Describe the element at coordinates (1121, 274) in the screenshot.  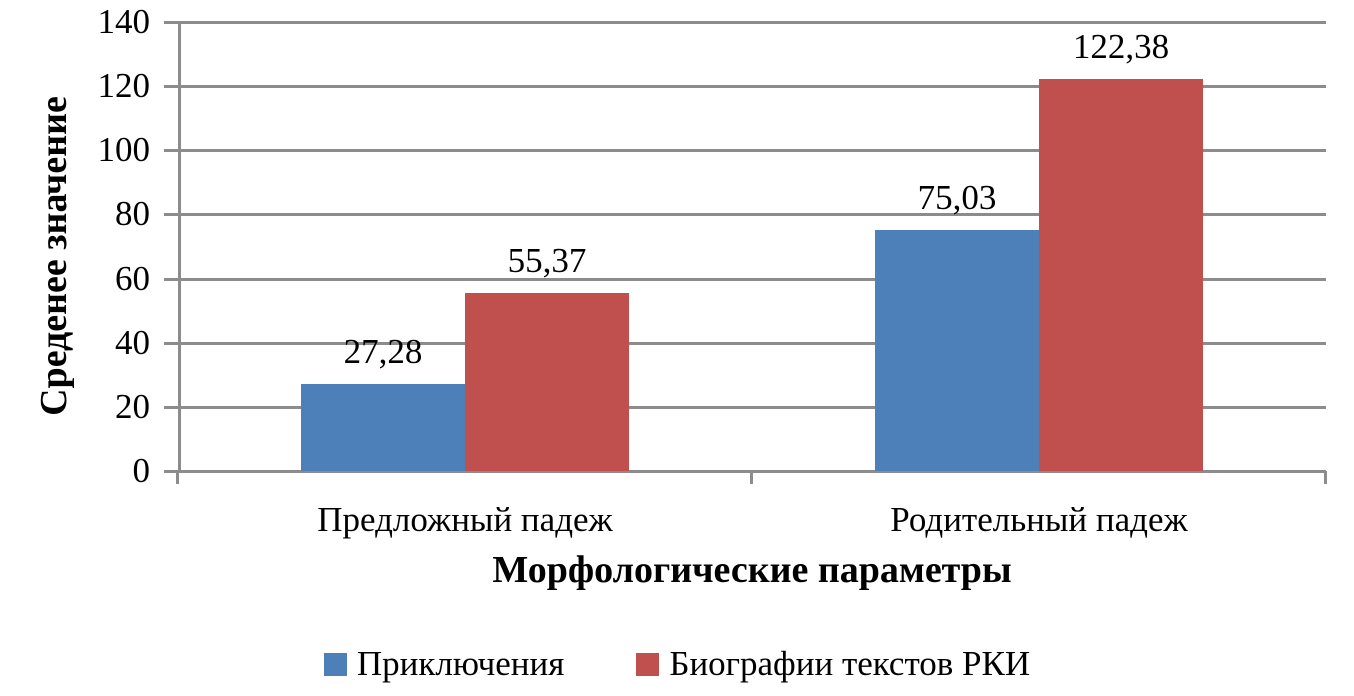
I see `bar-s2-c2` at that location.